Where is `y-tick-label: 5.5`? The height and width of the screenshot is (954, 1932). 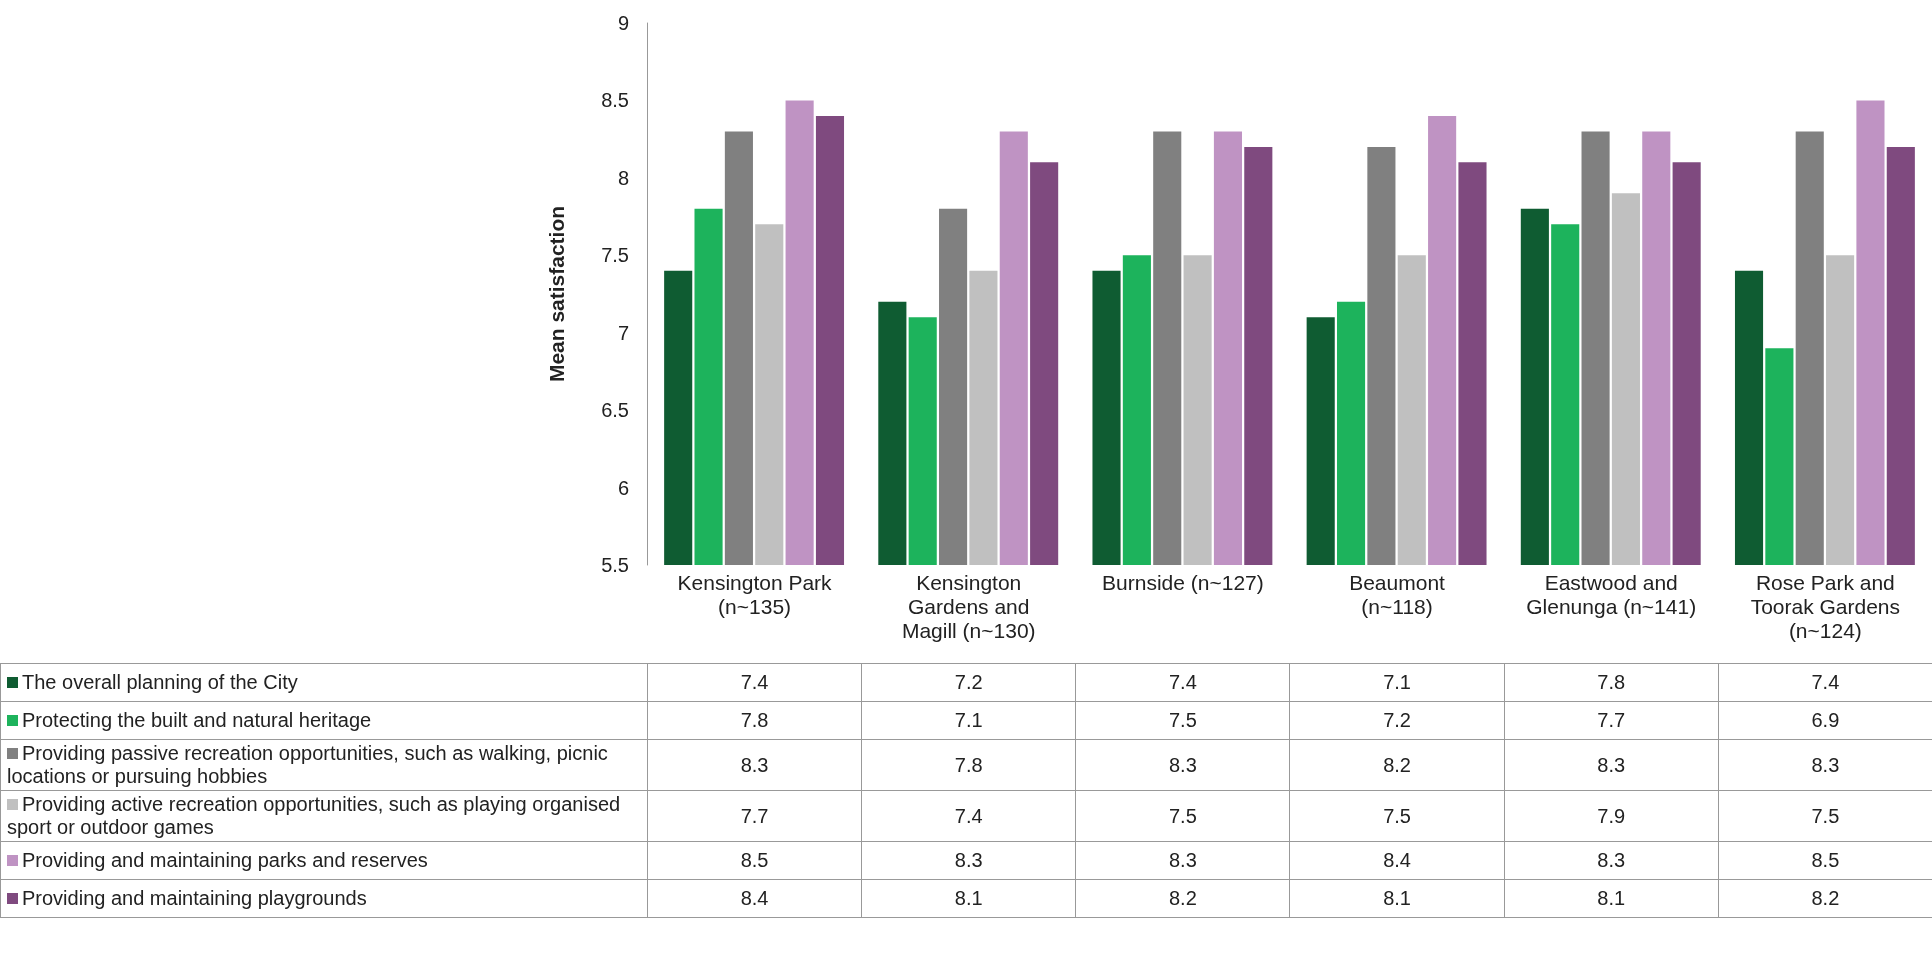
y-tick-label: 5.5 is located at coordinates (615, 565).